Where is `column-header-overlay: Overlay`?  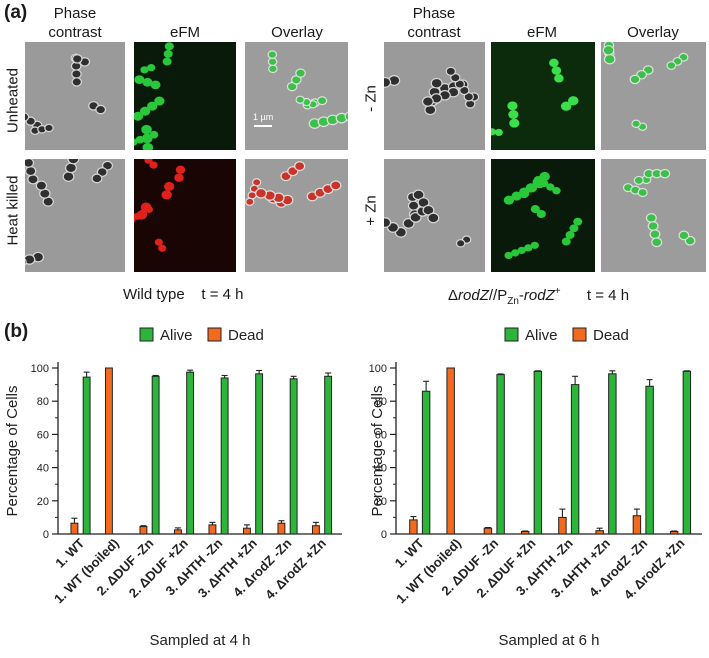
column-header-overlay: Overlay is located at coordinates (297, 32).